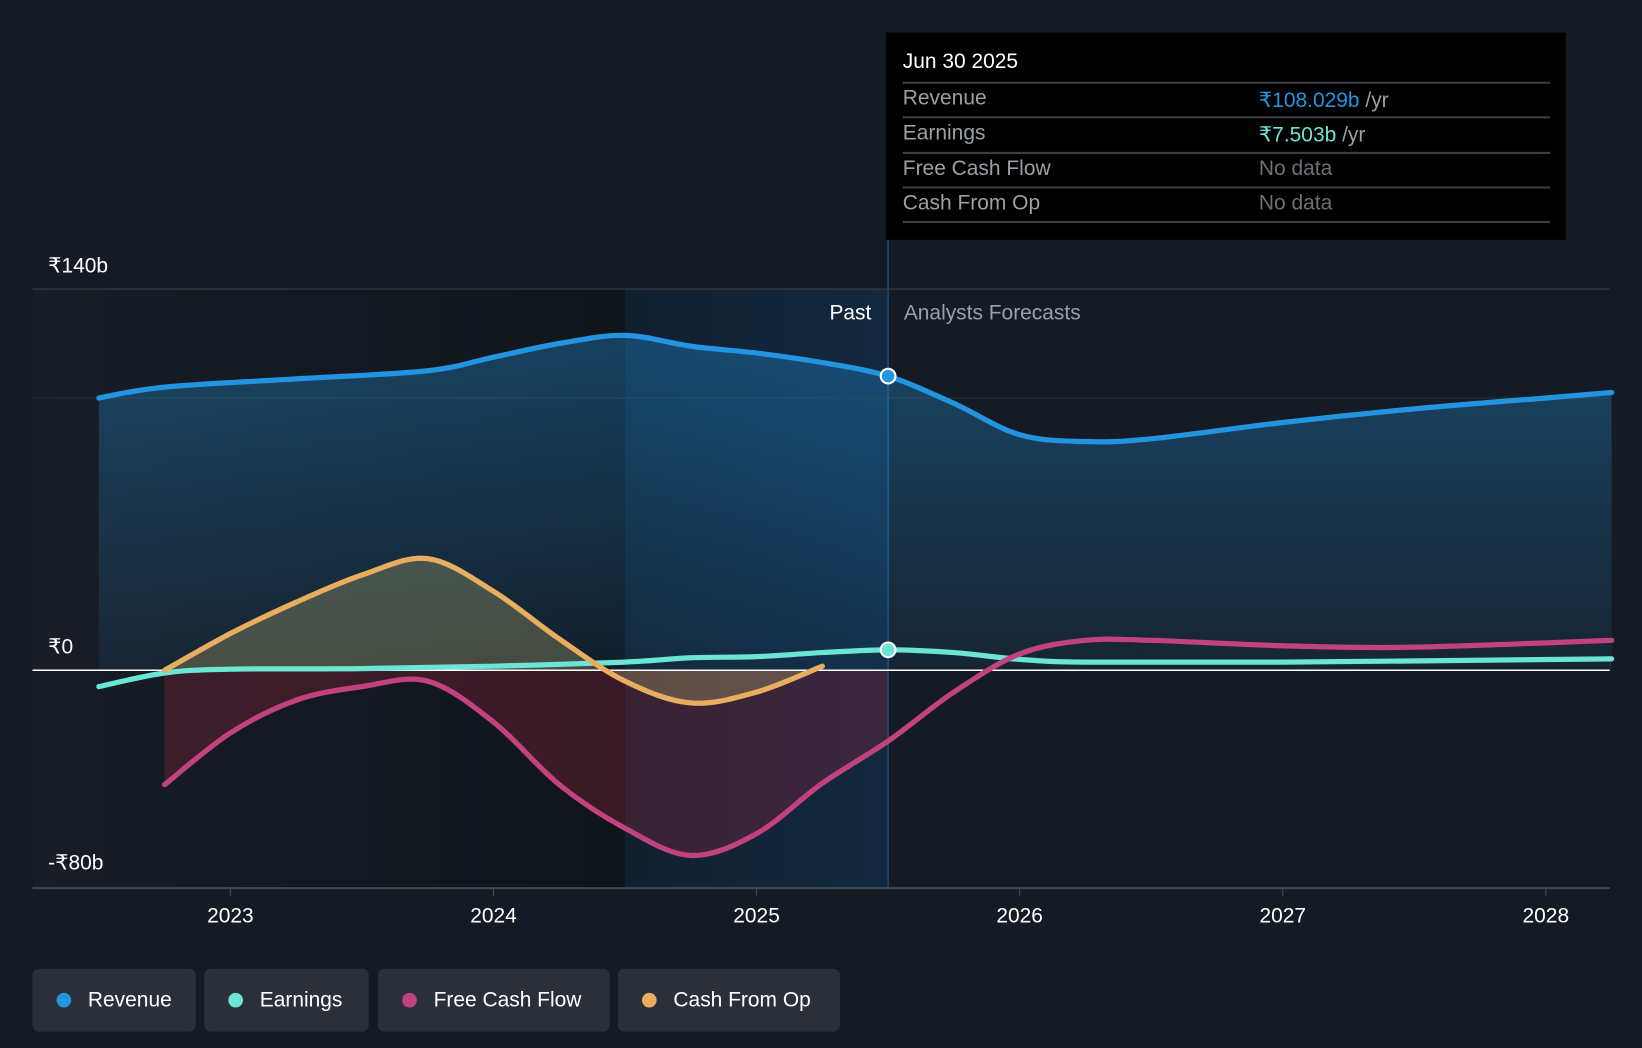  Describe the element at coordinates (850, 312) in the screenshot. I see `past-label: Past` at that location.